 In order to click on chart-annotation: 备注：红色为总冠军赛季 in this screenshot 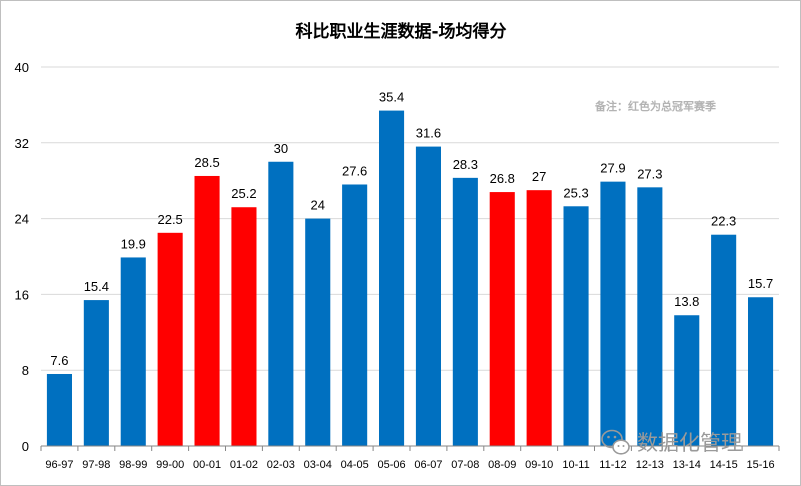, I will do `click(655, 106)`.